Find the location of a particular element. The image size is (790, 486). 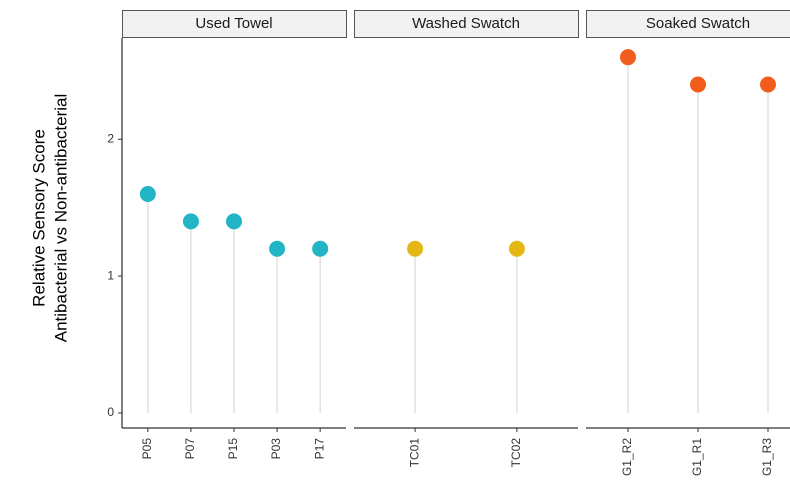

y-axis-label: Antibacterial vs Non-antibacterial is located at coordinates (60, 218).